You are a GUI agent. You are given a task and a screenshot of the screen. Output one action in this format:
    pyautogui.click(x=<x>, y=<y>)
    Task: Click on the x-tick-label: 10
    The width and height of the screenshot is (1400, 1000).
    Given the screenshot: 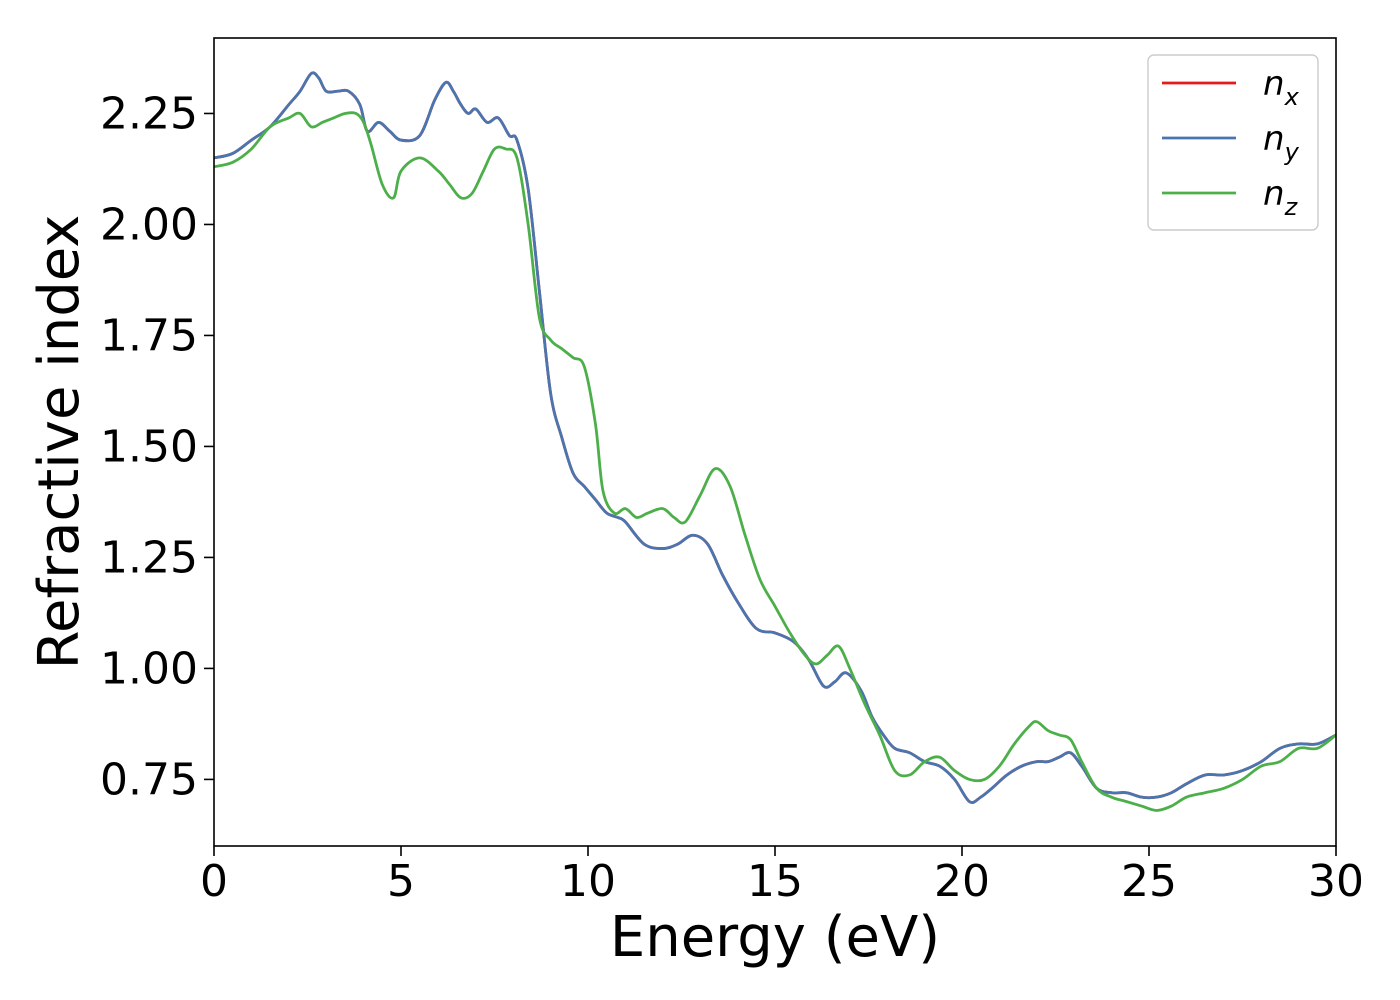 What is the action you would take?
    pyautogui.click(x=588, y=881)
    